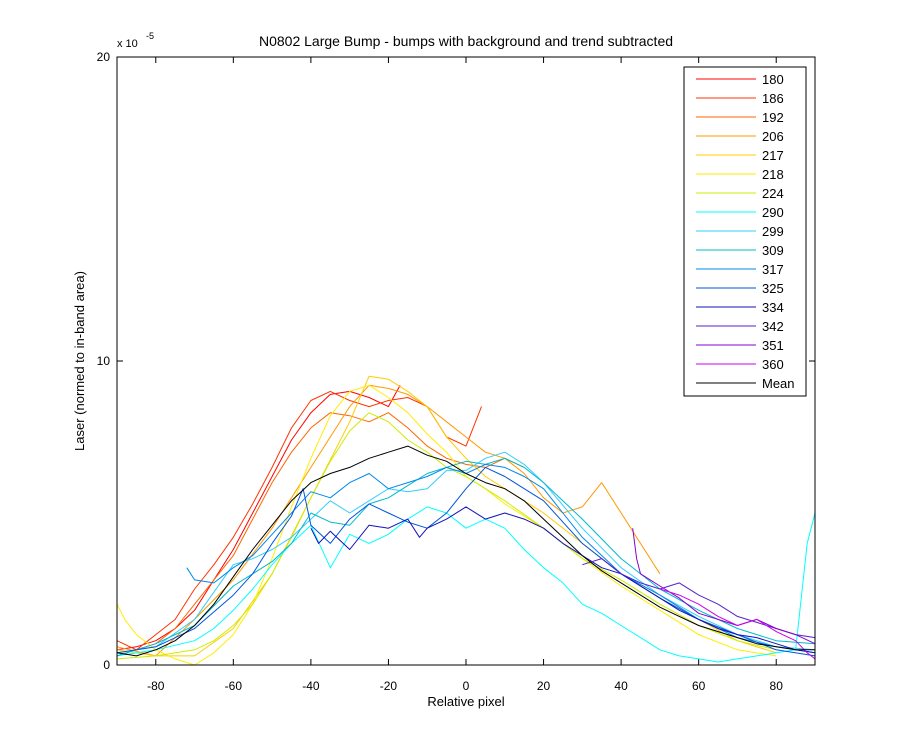 The height and width of the screenshot is (755, 900). Describe the element at coordinates (773, 98) in the screenshot. I see `legend-label: 186` at that location.